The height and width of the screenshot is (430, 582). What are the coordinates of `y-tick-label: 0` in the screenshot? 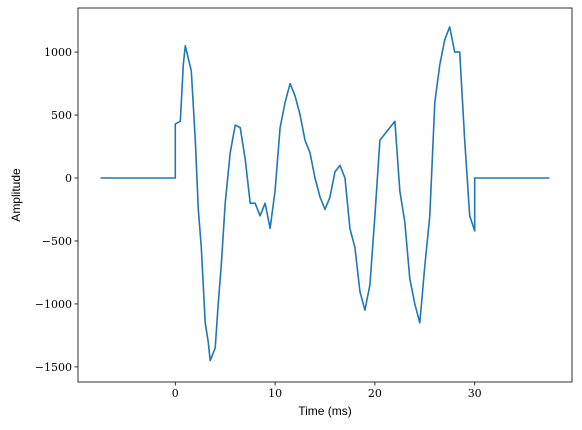 It's located at (68, 178).